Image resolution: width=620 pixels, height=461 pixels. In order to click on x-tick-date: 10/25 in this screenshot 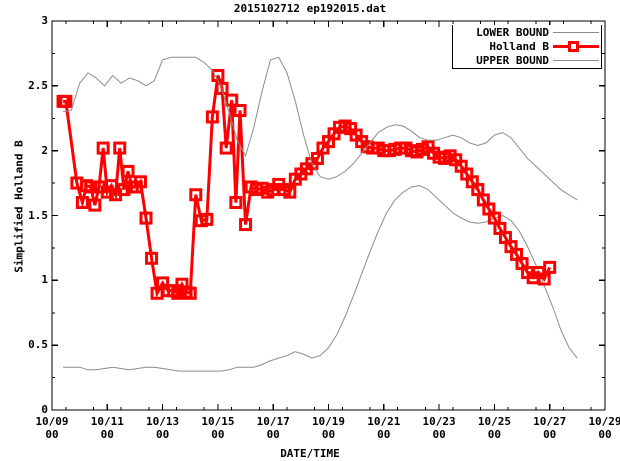, I will do `click(494, 421)`.